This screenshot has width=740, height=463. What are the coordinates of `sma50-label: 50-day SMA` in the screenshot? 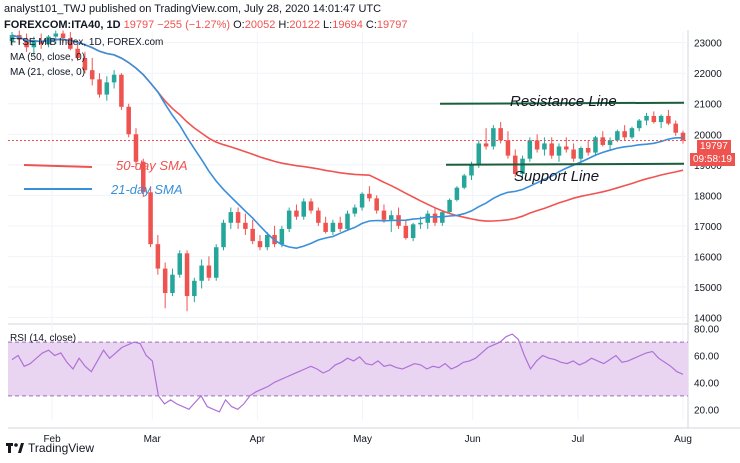 It's located at (152, 165).